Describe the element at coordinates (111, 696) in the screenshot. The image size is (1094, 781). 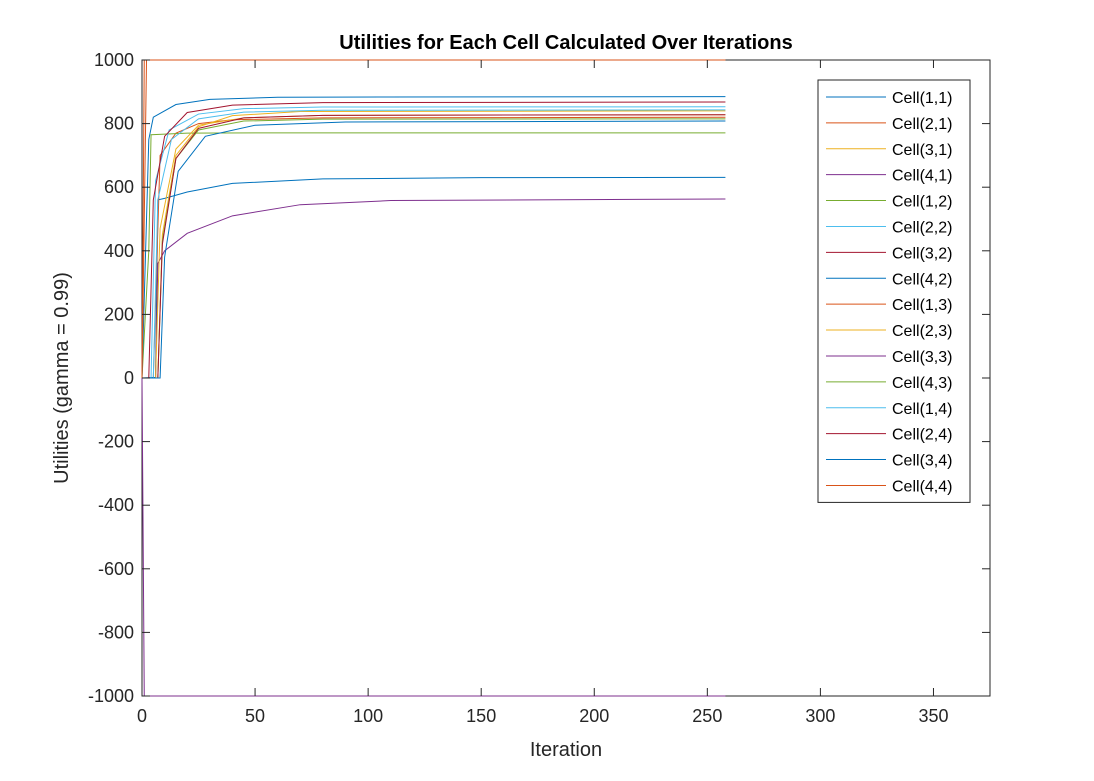
I see `y-tick-label: -1000` at that location.